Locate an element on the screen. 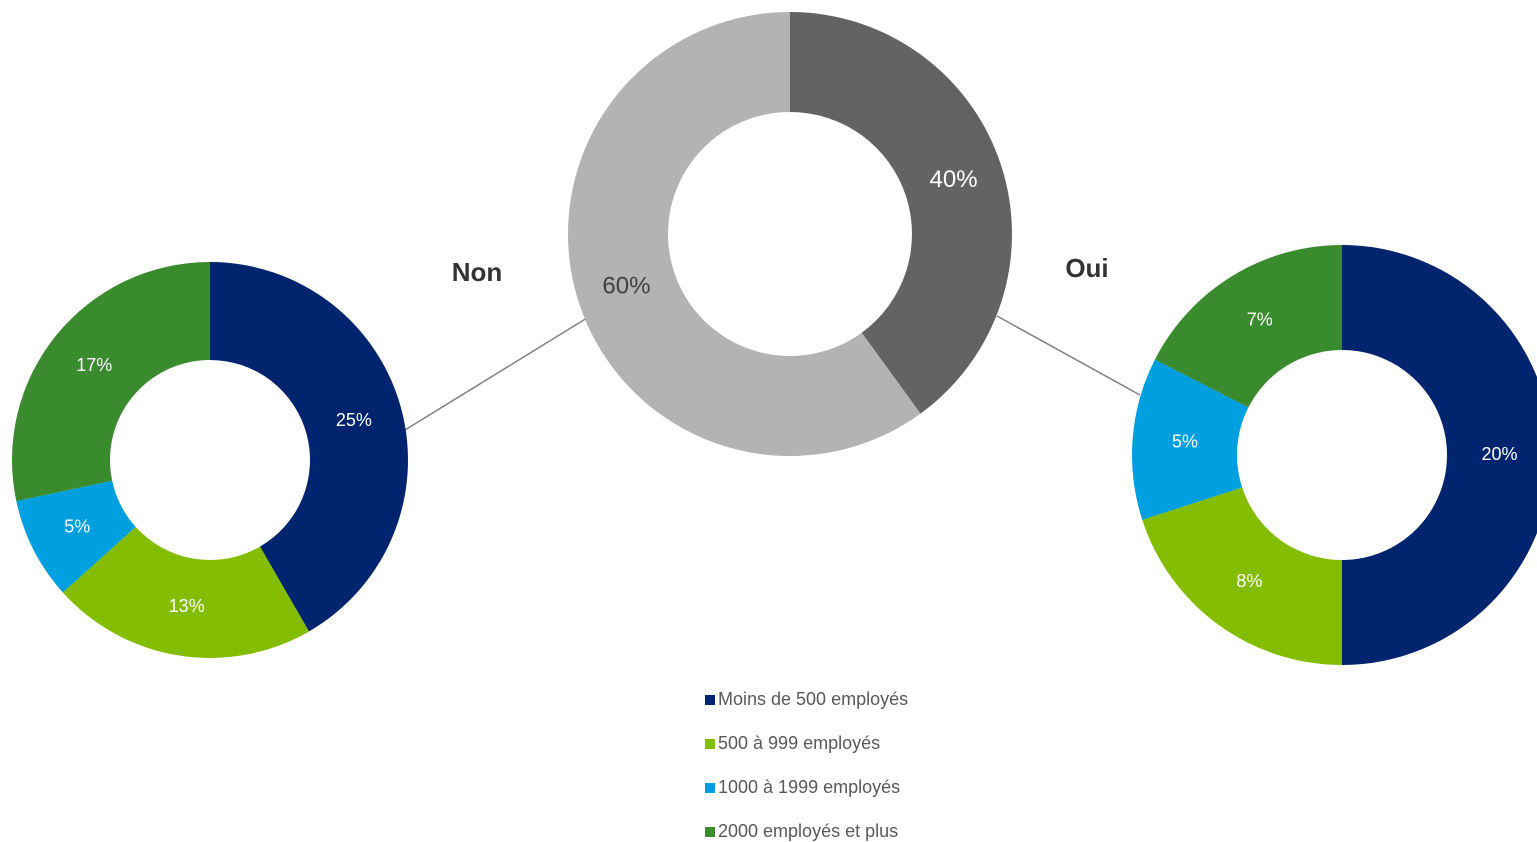 This screenshot has width=1537, height=842. data-label: 7% is located at coordinates (1260, 319).